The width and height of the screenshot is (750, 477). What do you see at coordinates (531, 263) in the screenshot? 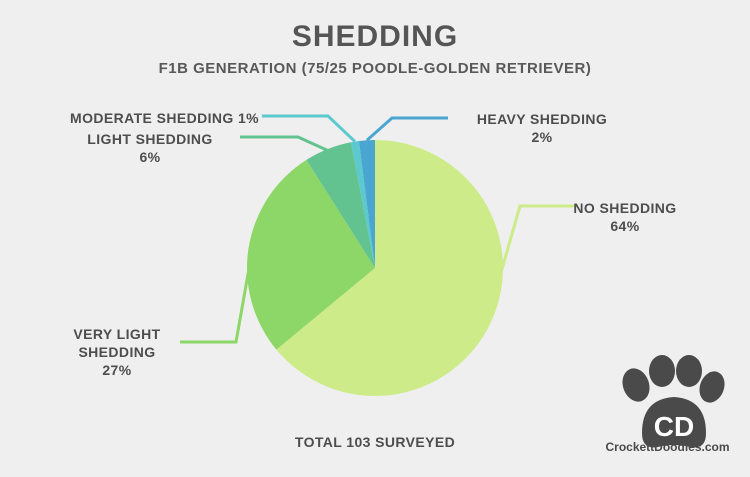
I see `leader-line-no-shedding` at bounding box center [531, 263].